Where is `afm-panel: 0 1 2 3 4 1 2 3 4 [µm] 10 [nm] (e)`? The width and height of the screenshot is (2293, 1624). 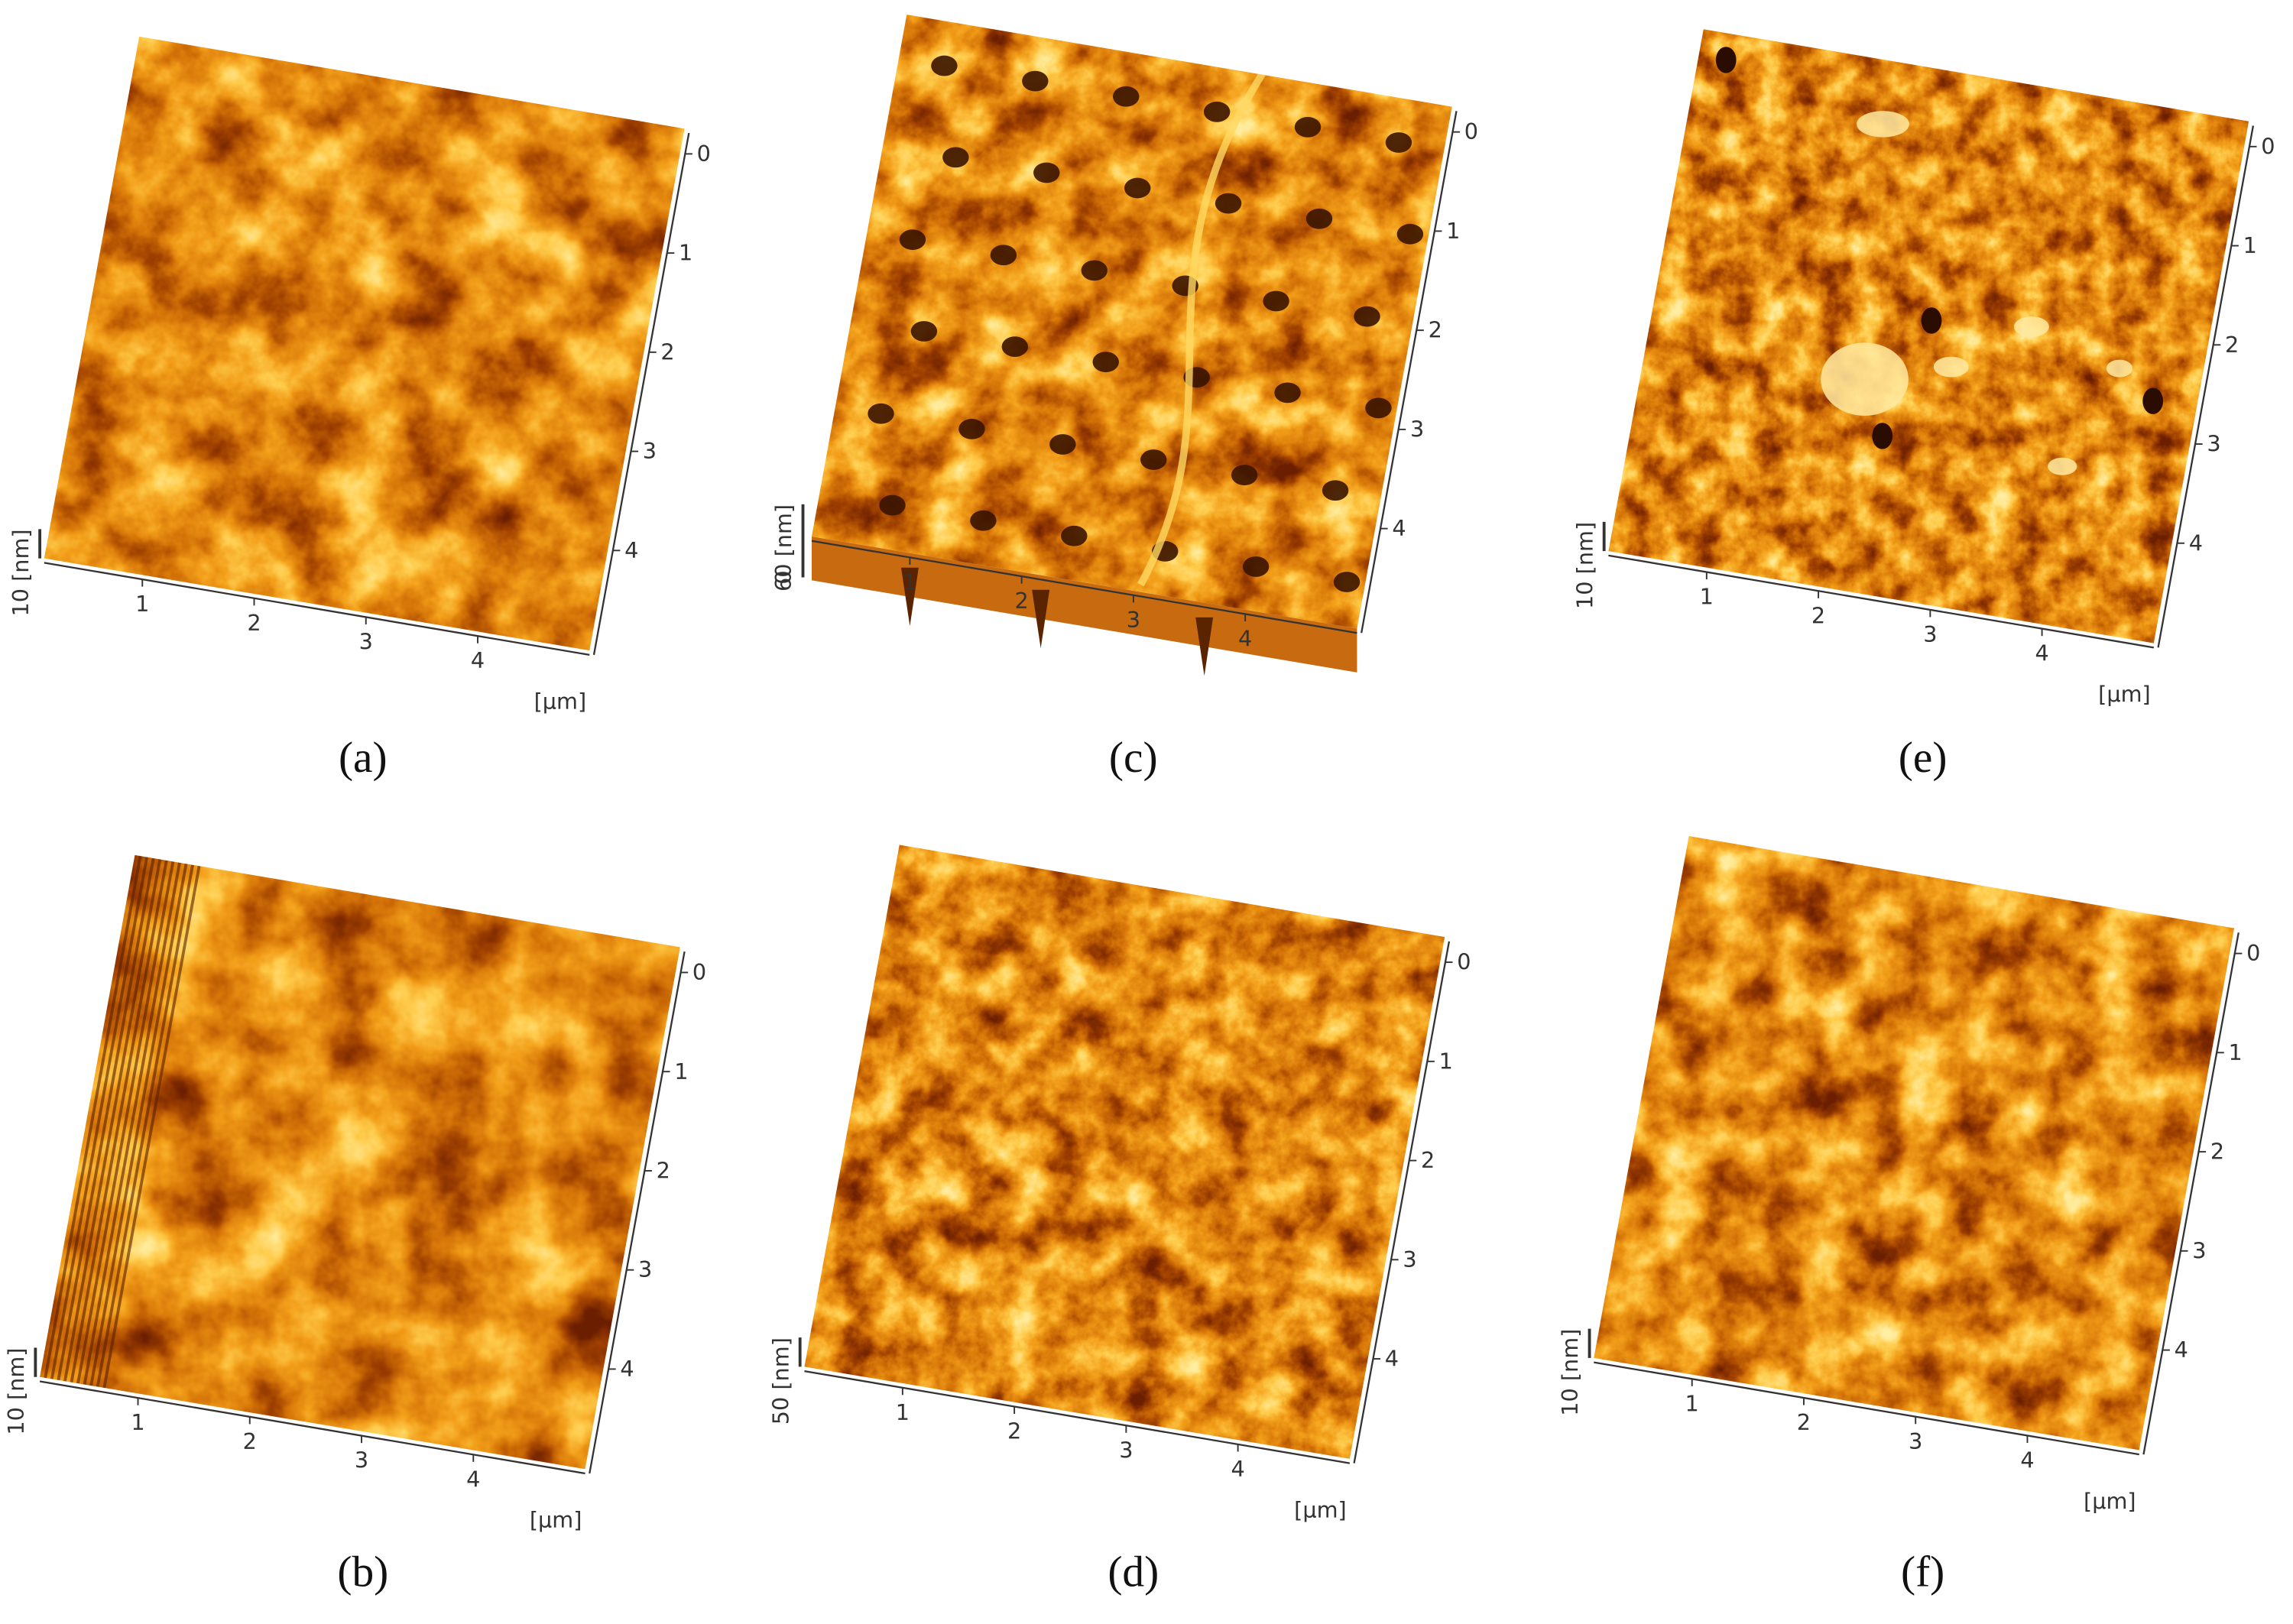 afm-panel: 0 1 2 3 4 1 2 3 4 [µm] 10 [nm] (e) is located at coordinates (1923, 405).